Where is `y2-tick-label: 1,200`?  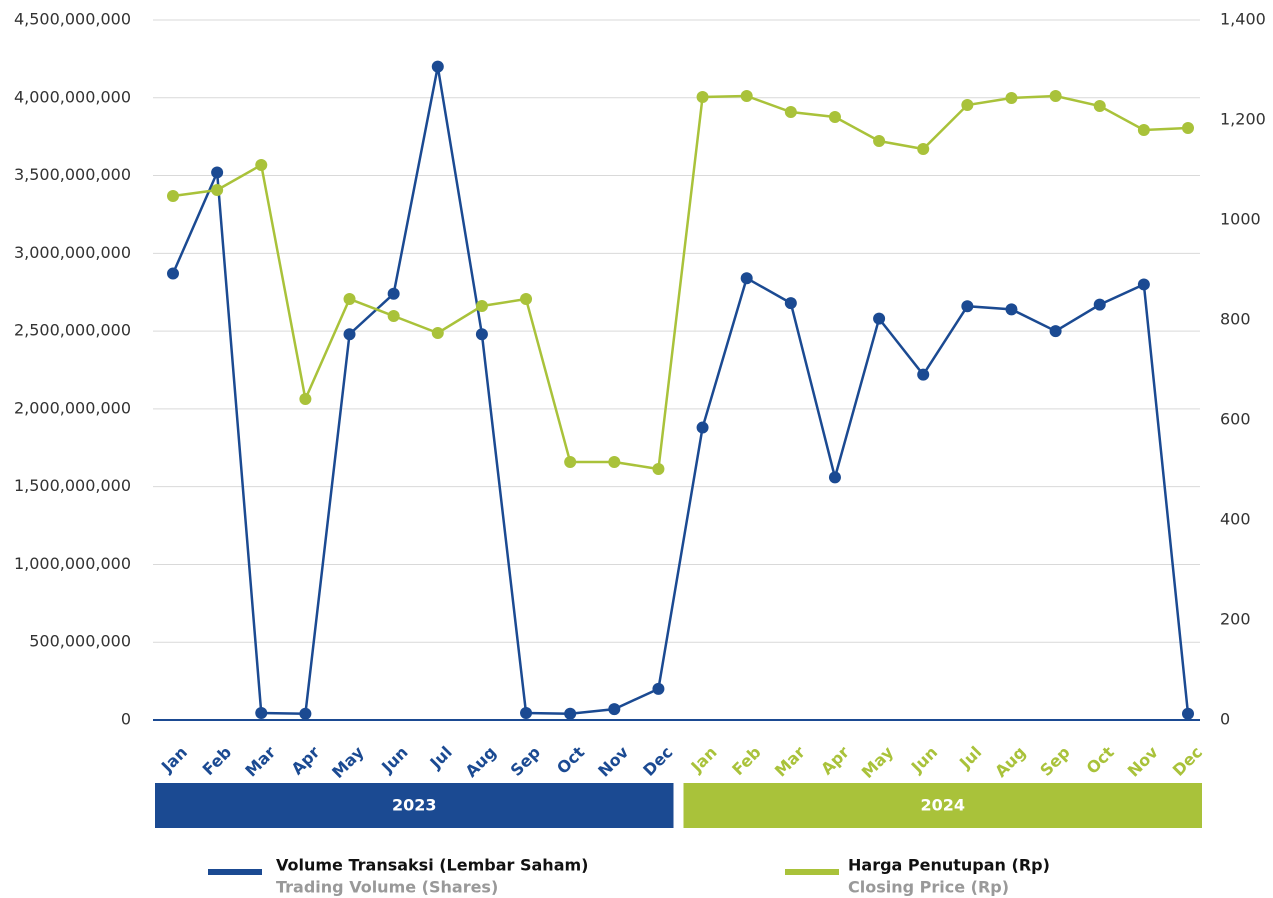
y2-tick-label: 1,200 is located at coordinates (1243, 119).